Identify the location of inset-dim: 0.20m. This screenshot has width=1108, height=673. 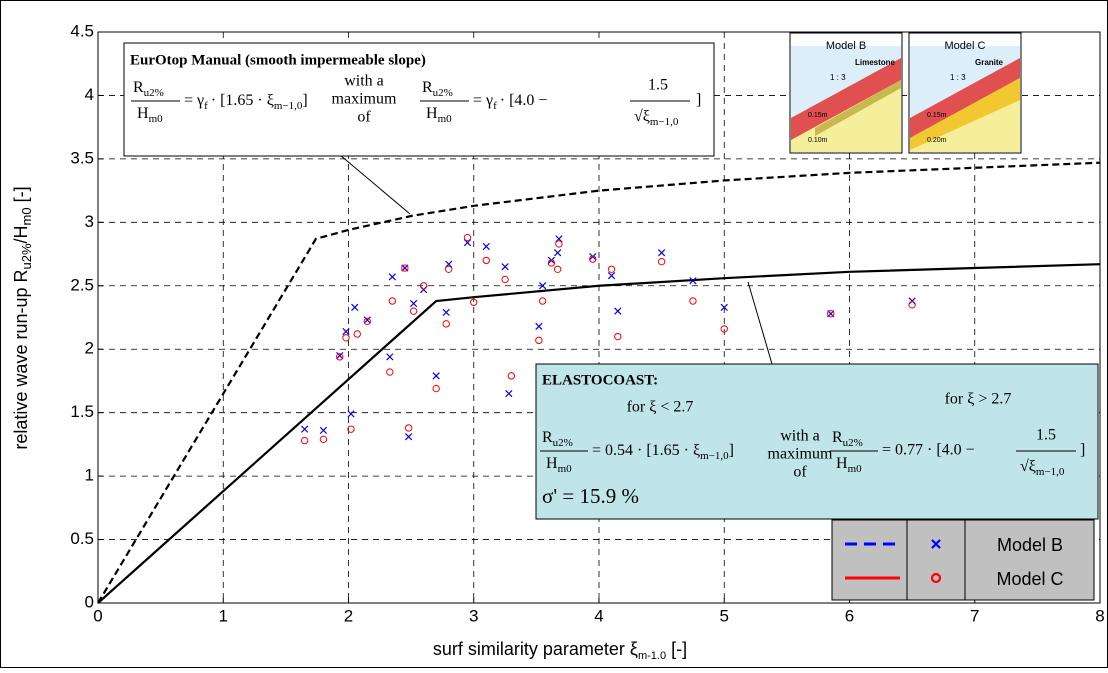
(937, 140).